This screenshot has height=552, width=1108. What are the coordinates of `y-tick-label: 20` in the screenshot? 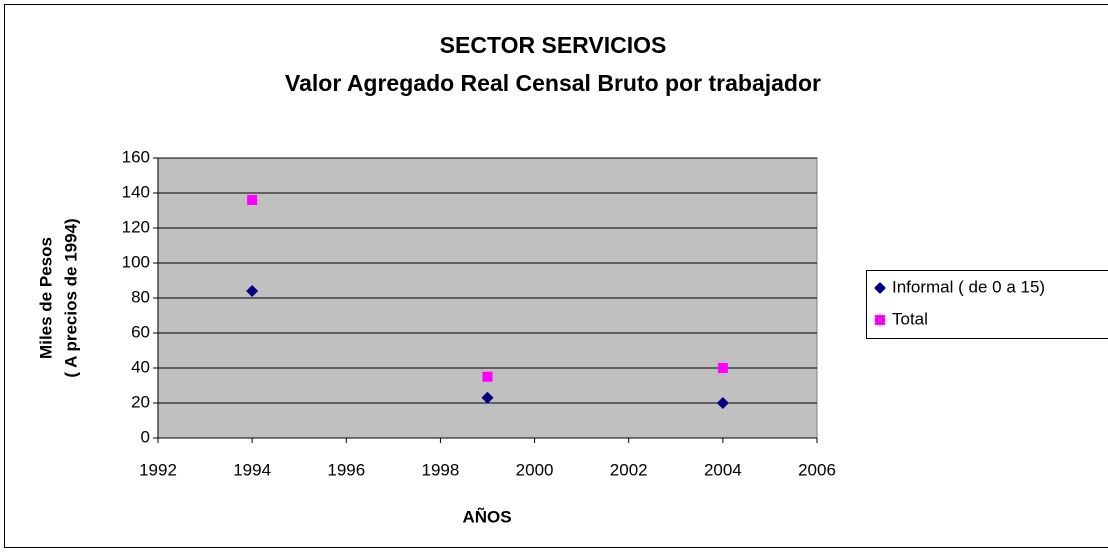 It's located at (140, 401).